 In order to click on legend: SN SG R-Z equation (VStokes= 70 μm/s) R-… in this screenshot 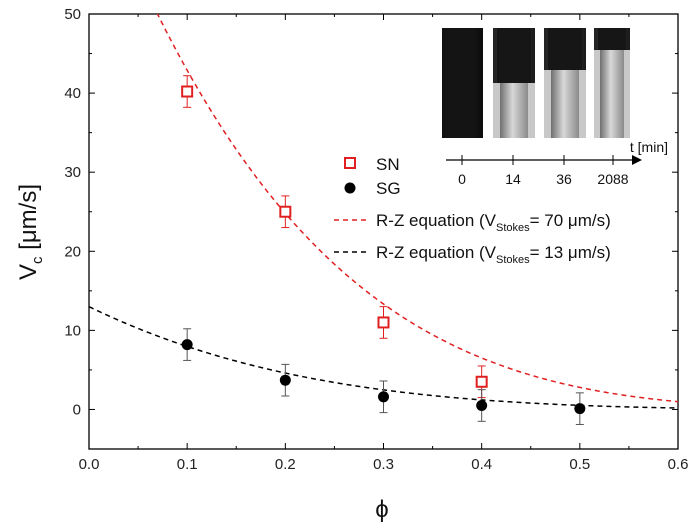, I will do `click(472, 210)`.